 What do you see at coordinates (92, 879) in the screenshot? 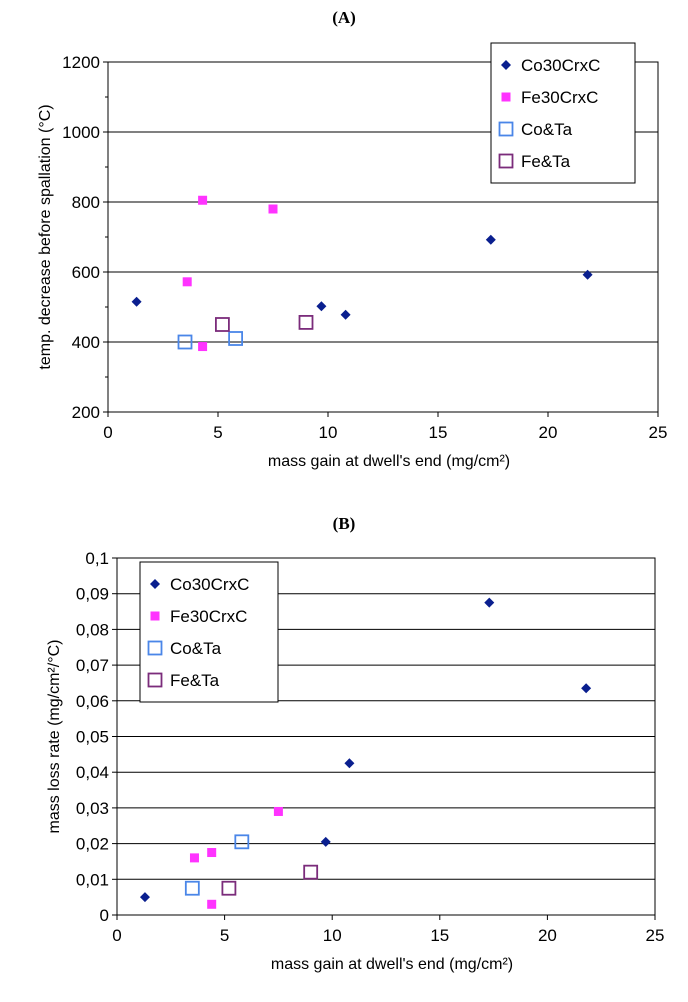
I see `b-y-tick-label: 0,01` at bounding box center [92, 879].